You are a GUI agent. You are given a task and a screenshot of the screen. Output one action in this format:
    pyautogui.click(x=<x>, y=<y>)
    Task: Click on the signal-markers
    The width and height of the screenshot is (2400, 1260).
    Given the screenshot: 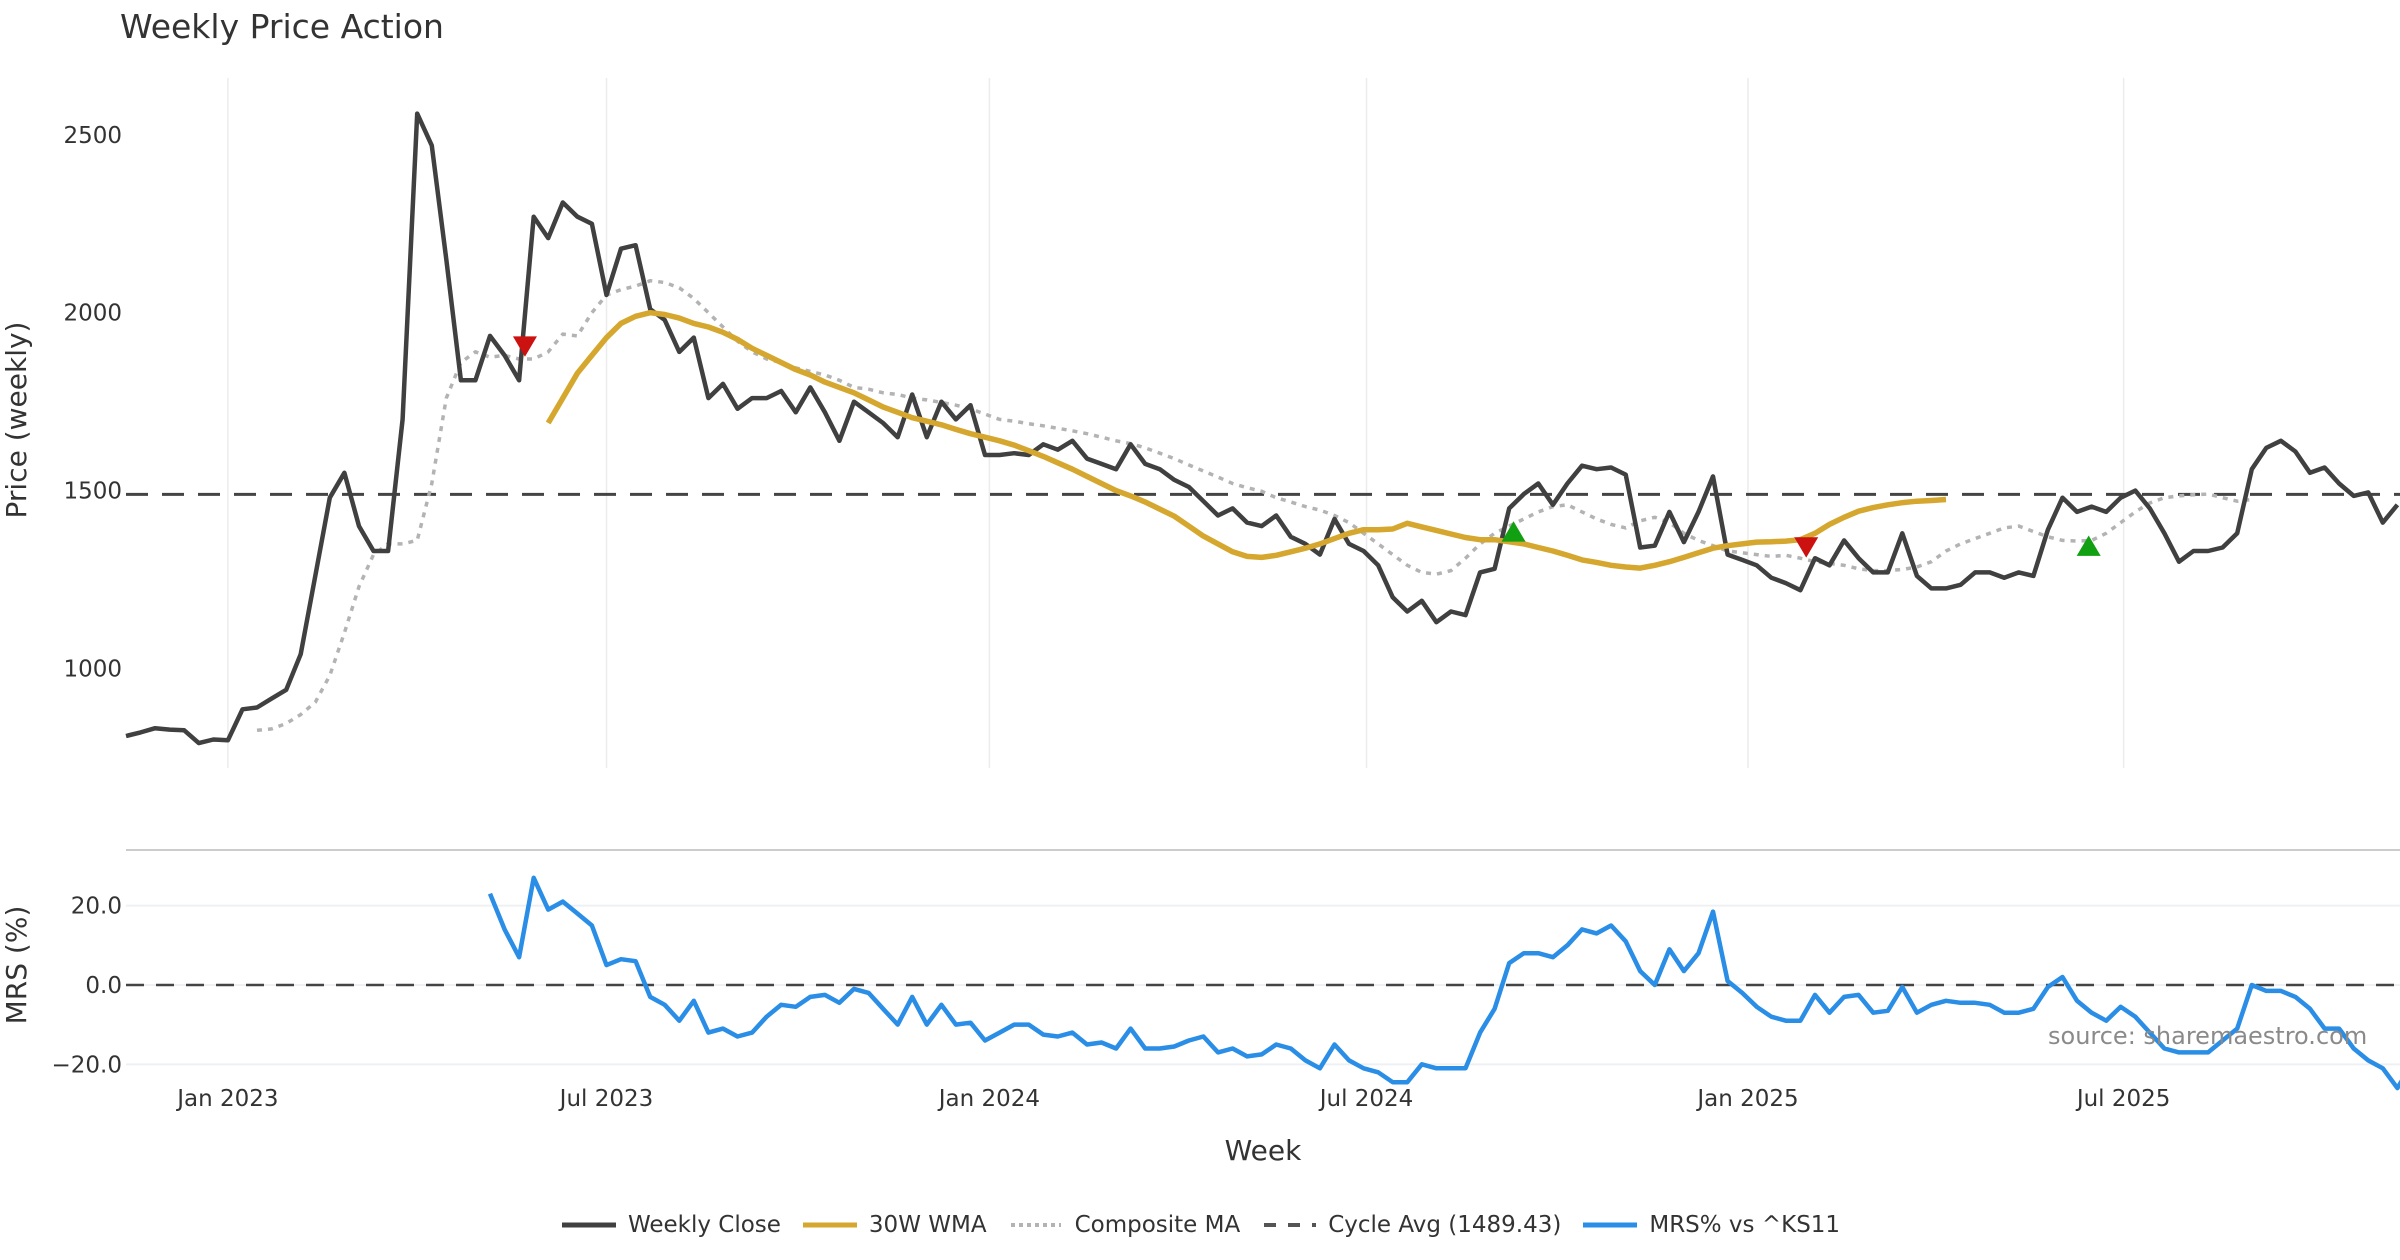 What is the action you would take?
    pyautogui.click(x=1306, y=447)
    